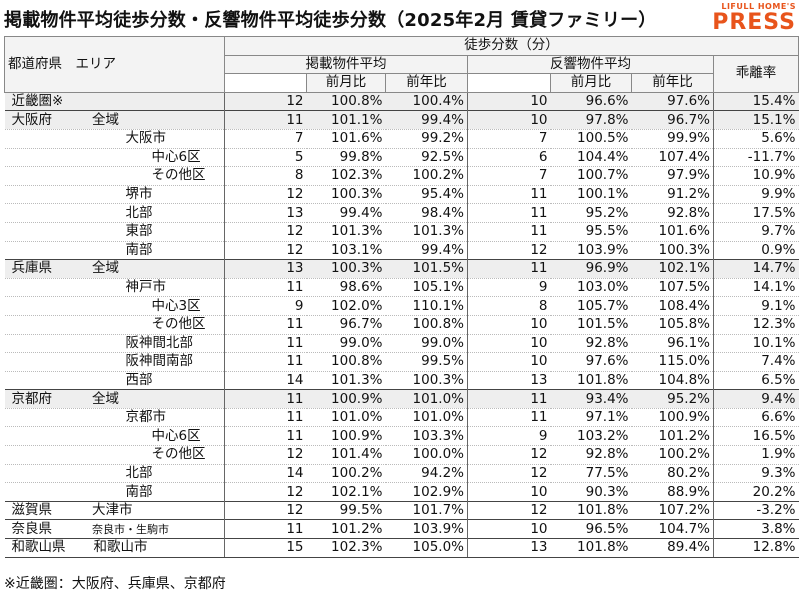 The height and width of the screenshot is (600, 800). I want to click on region-cell: 大阪市, so click(114, 139).